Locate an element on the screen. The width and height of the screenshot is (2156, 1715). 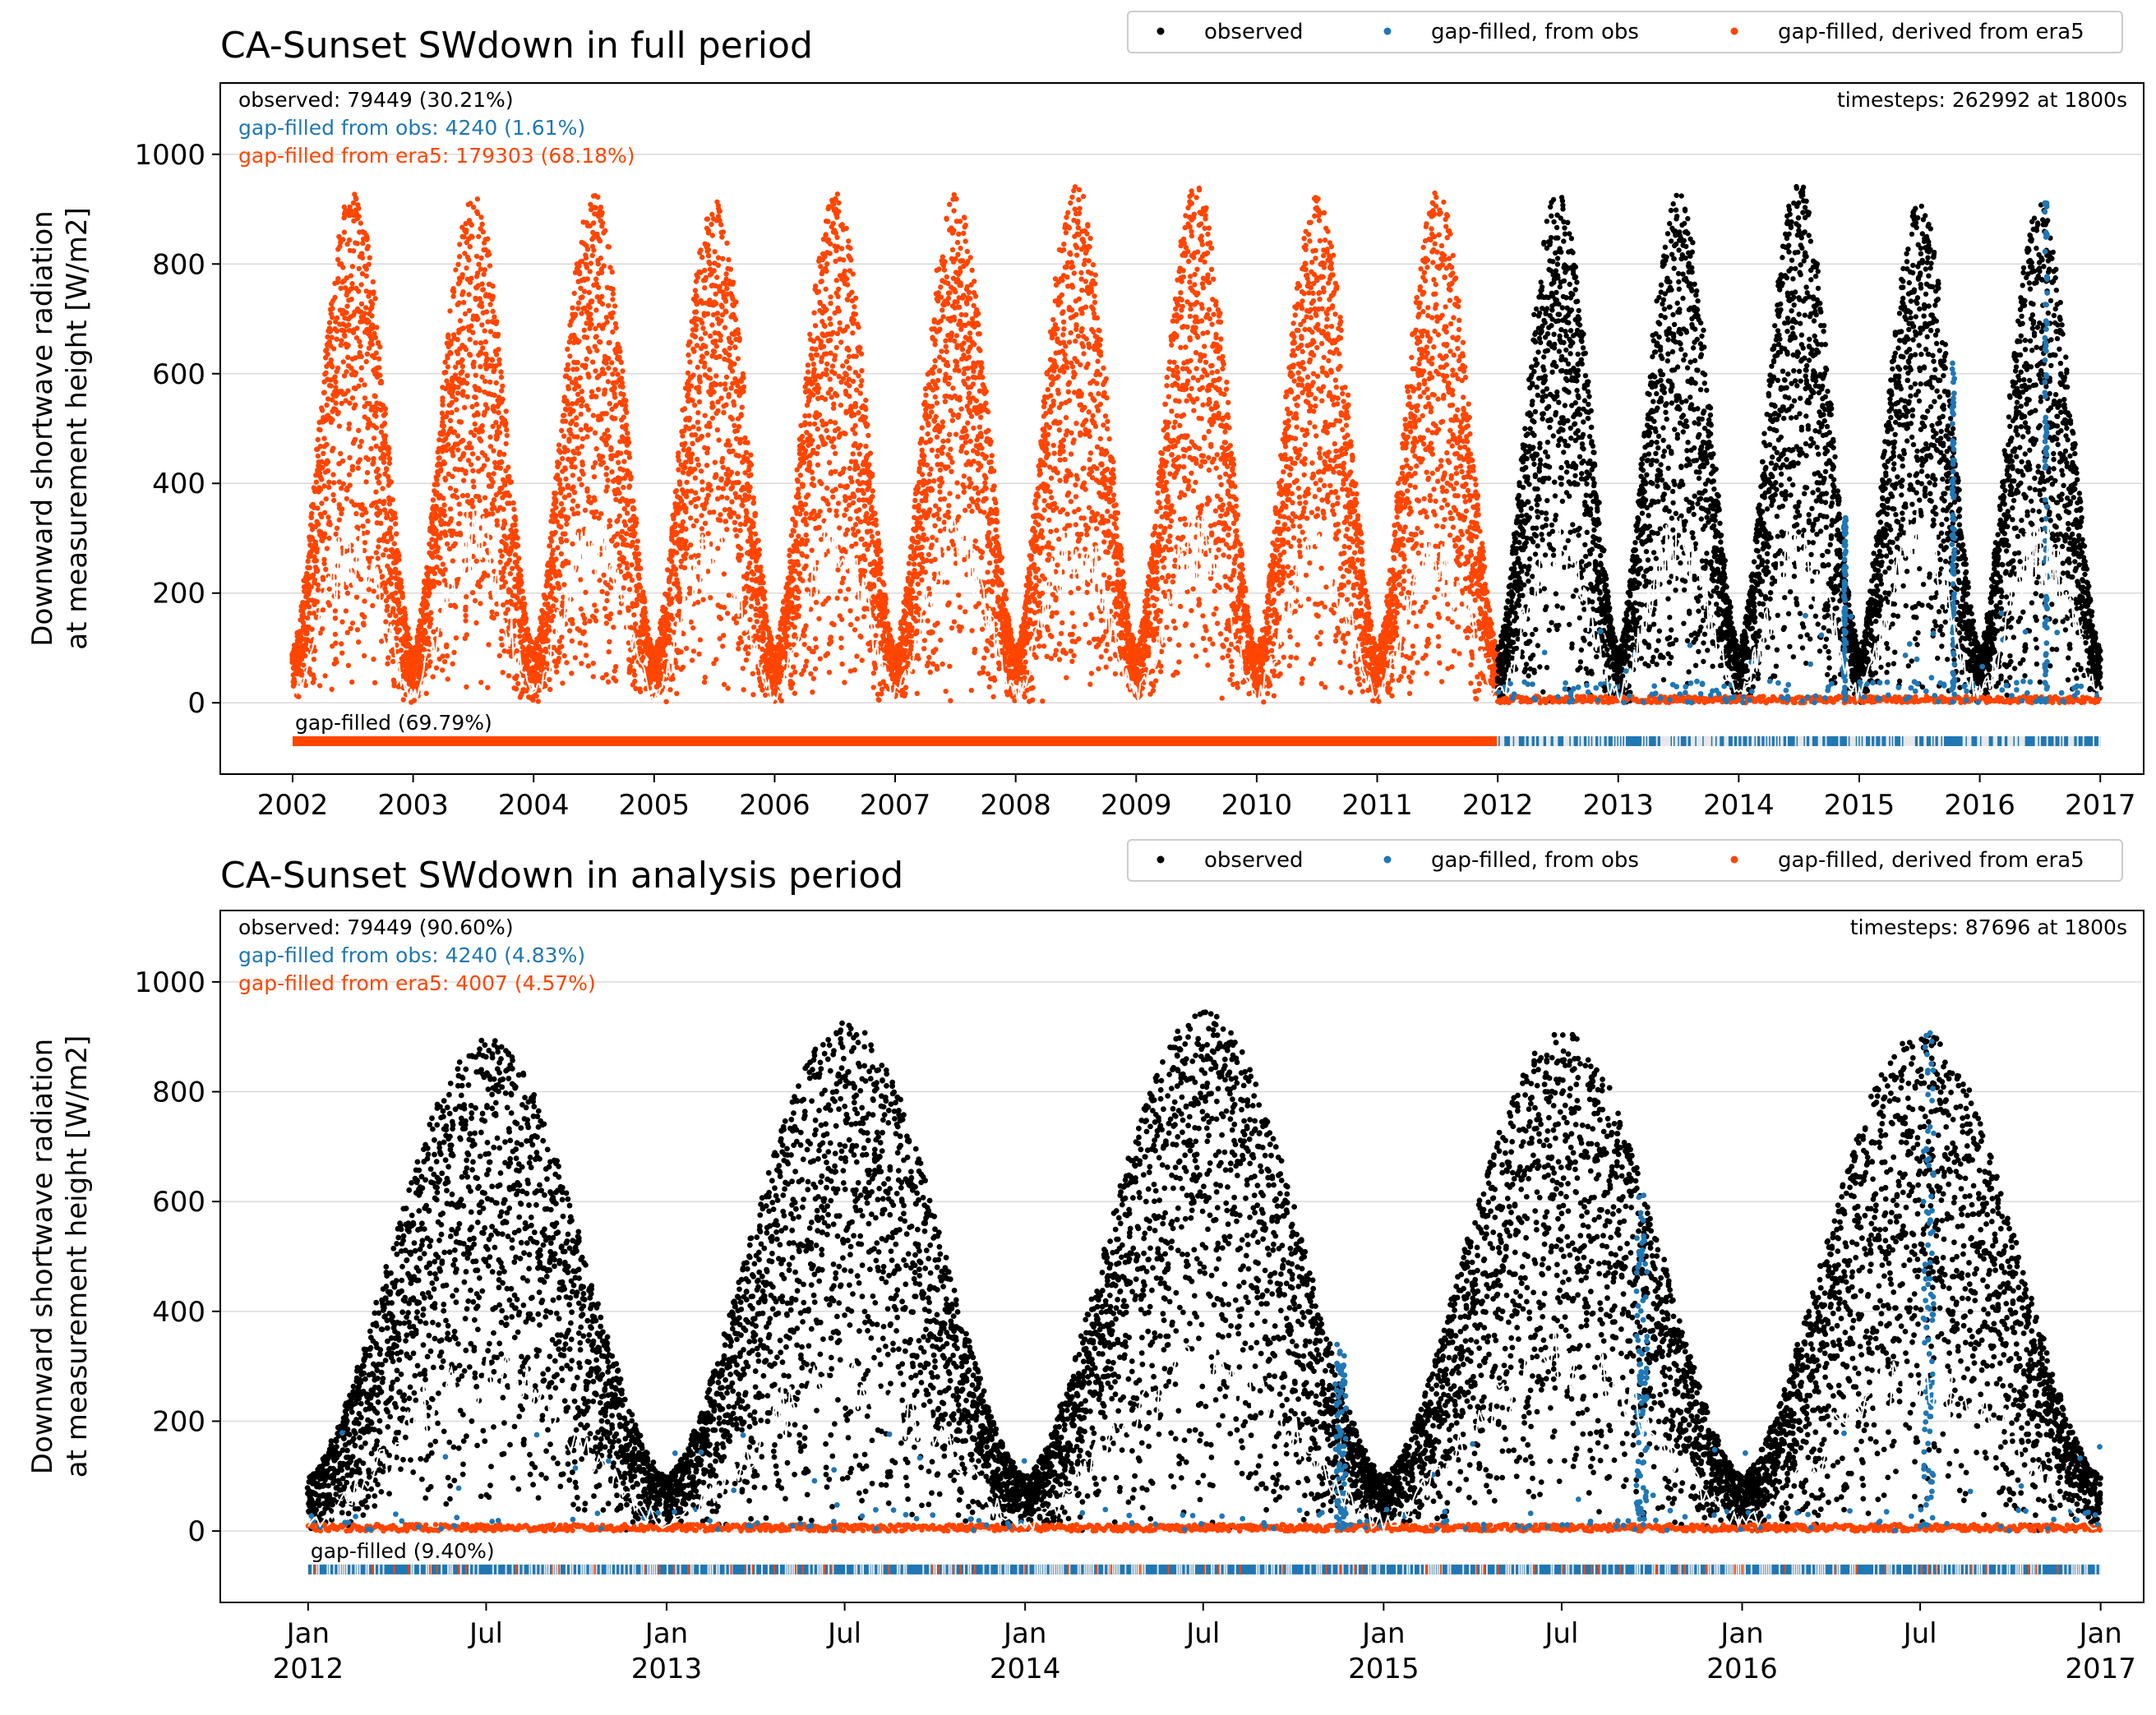
x-tick-label: 2010 is located at coordinates (1257, 805).